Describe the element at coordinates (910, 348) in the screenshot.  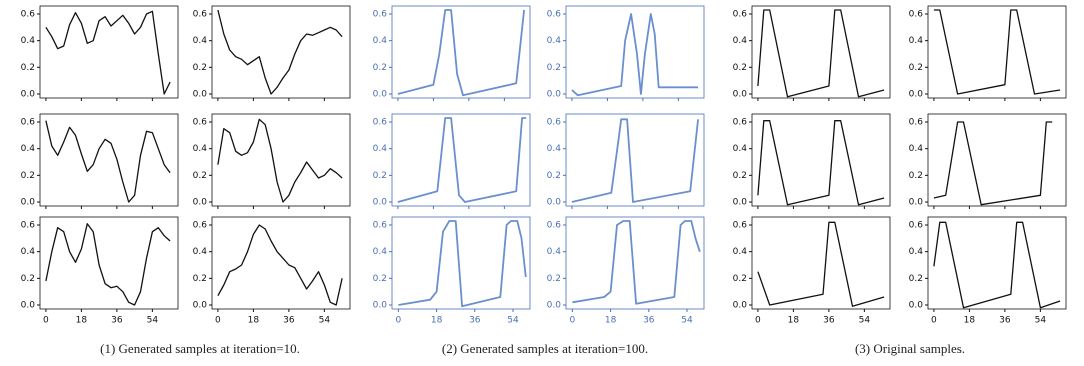
I see `caption: (3) Original samples.` at that location.